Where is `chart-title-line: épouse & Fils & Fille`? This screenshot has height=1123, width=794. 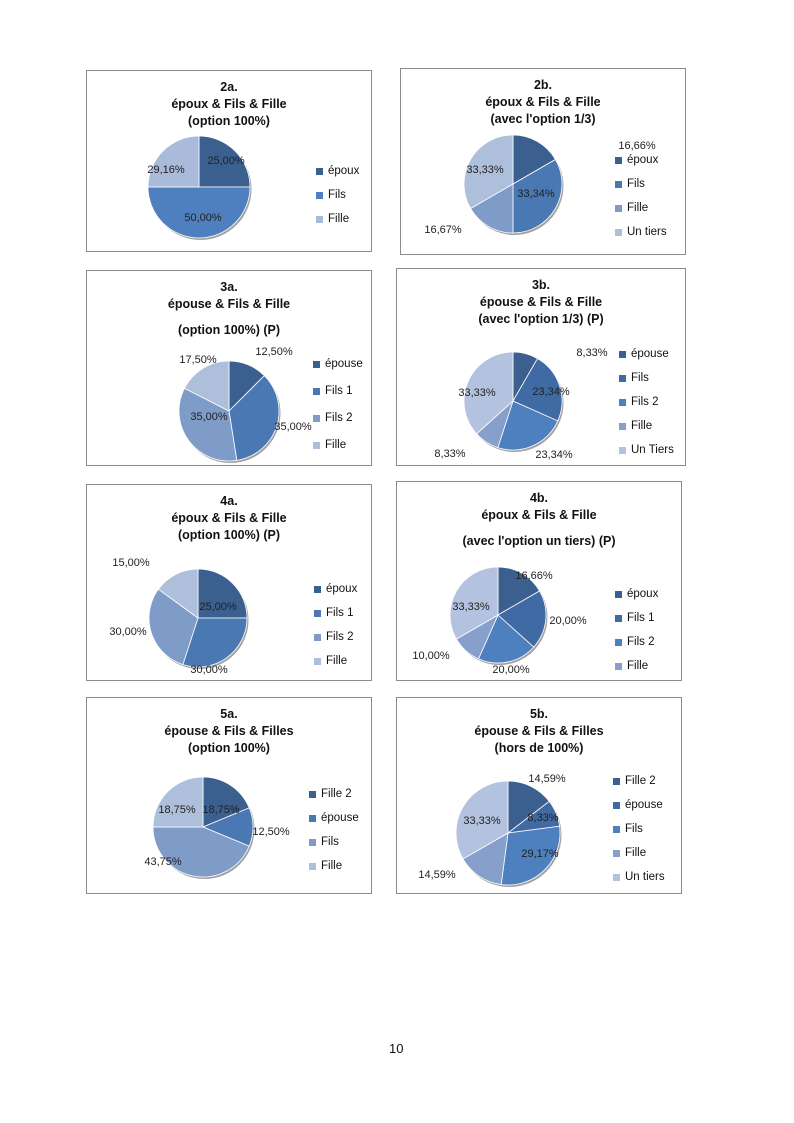 chart-title-line: épouse & Fils & Fille is located at coordinates (229, 304).